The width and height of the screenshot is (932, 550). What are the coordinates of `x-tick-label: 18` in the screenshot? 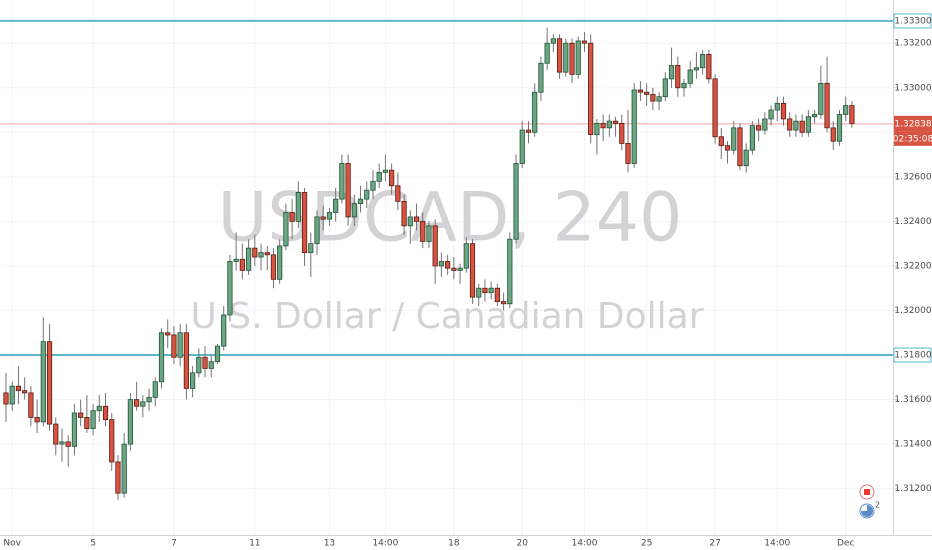 It's located at (454, 544).